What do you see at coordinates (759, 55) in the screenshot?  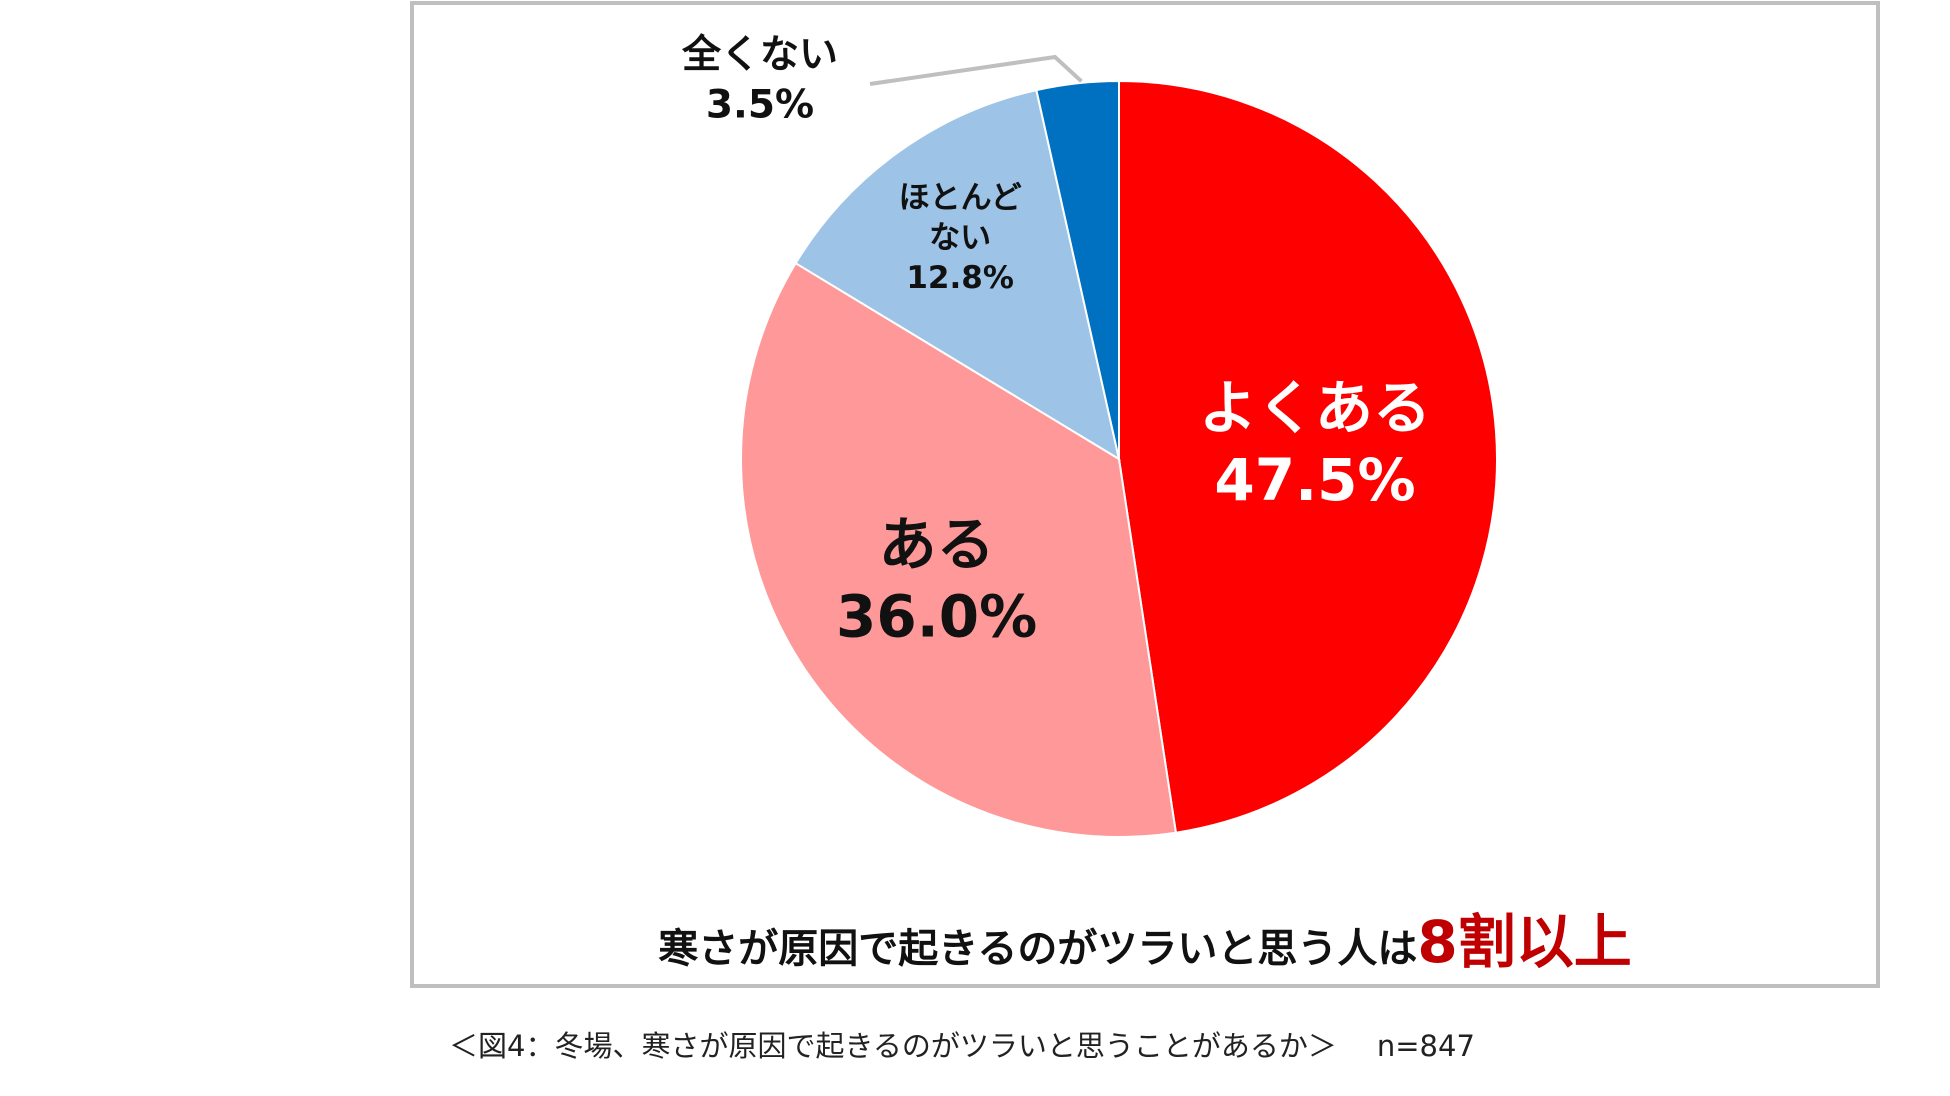 I see `slice-4-name-line-1: 全くない` at bounding box center [759, 55].